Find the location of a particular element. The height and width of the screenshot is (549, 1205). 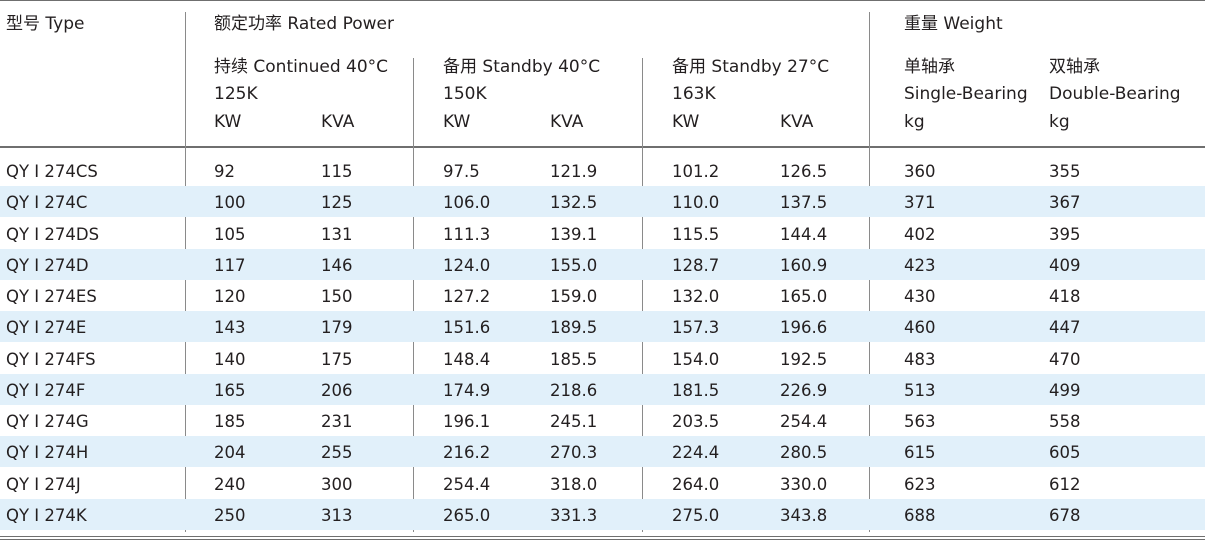

header-bottom-rule is located at coordinates (602, 147).